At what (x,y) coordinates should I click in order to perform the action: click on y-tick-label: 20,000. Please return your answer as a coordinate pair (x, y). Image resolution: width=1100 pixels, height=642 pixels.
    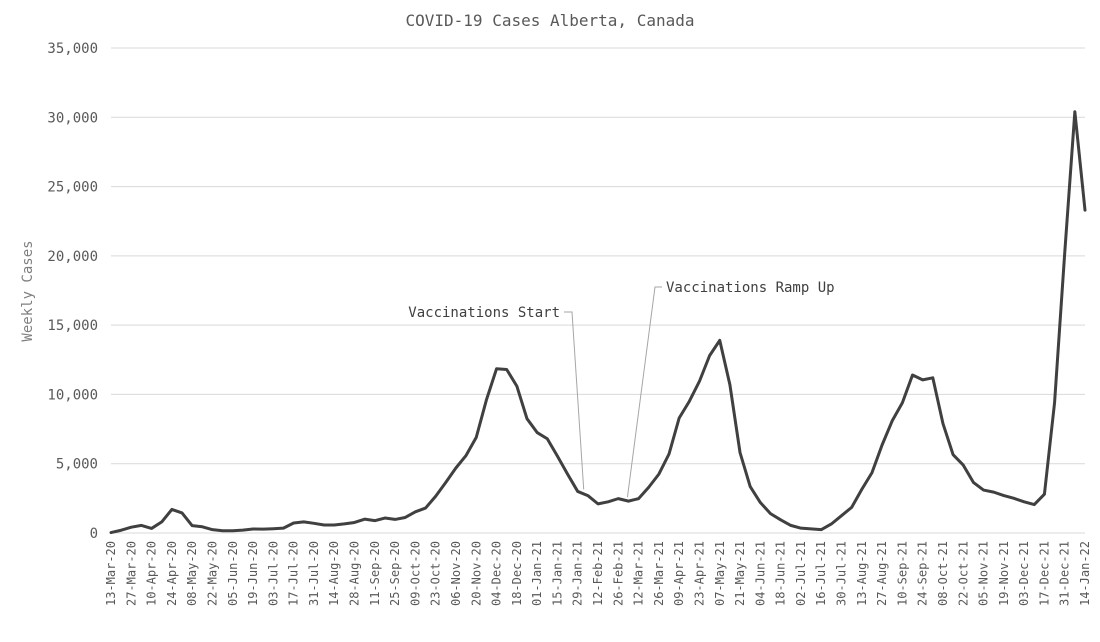
    Looking at the image, I should click on (72, 257).